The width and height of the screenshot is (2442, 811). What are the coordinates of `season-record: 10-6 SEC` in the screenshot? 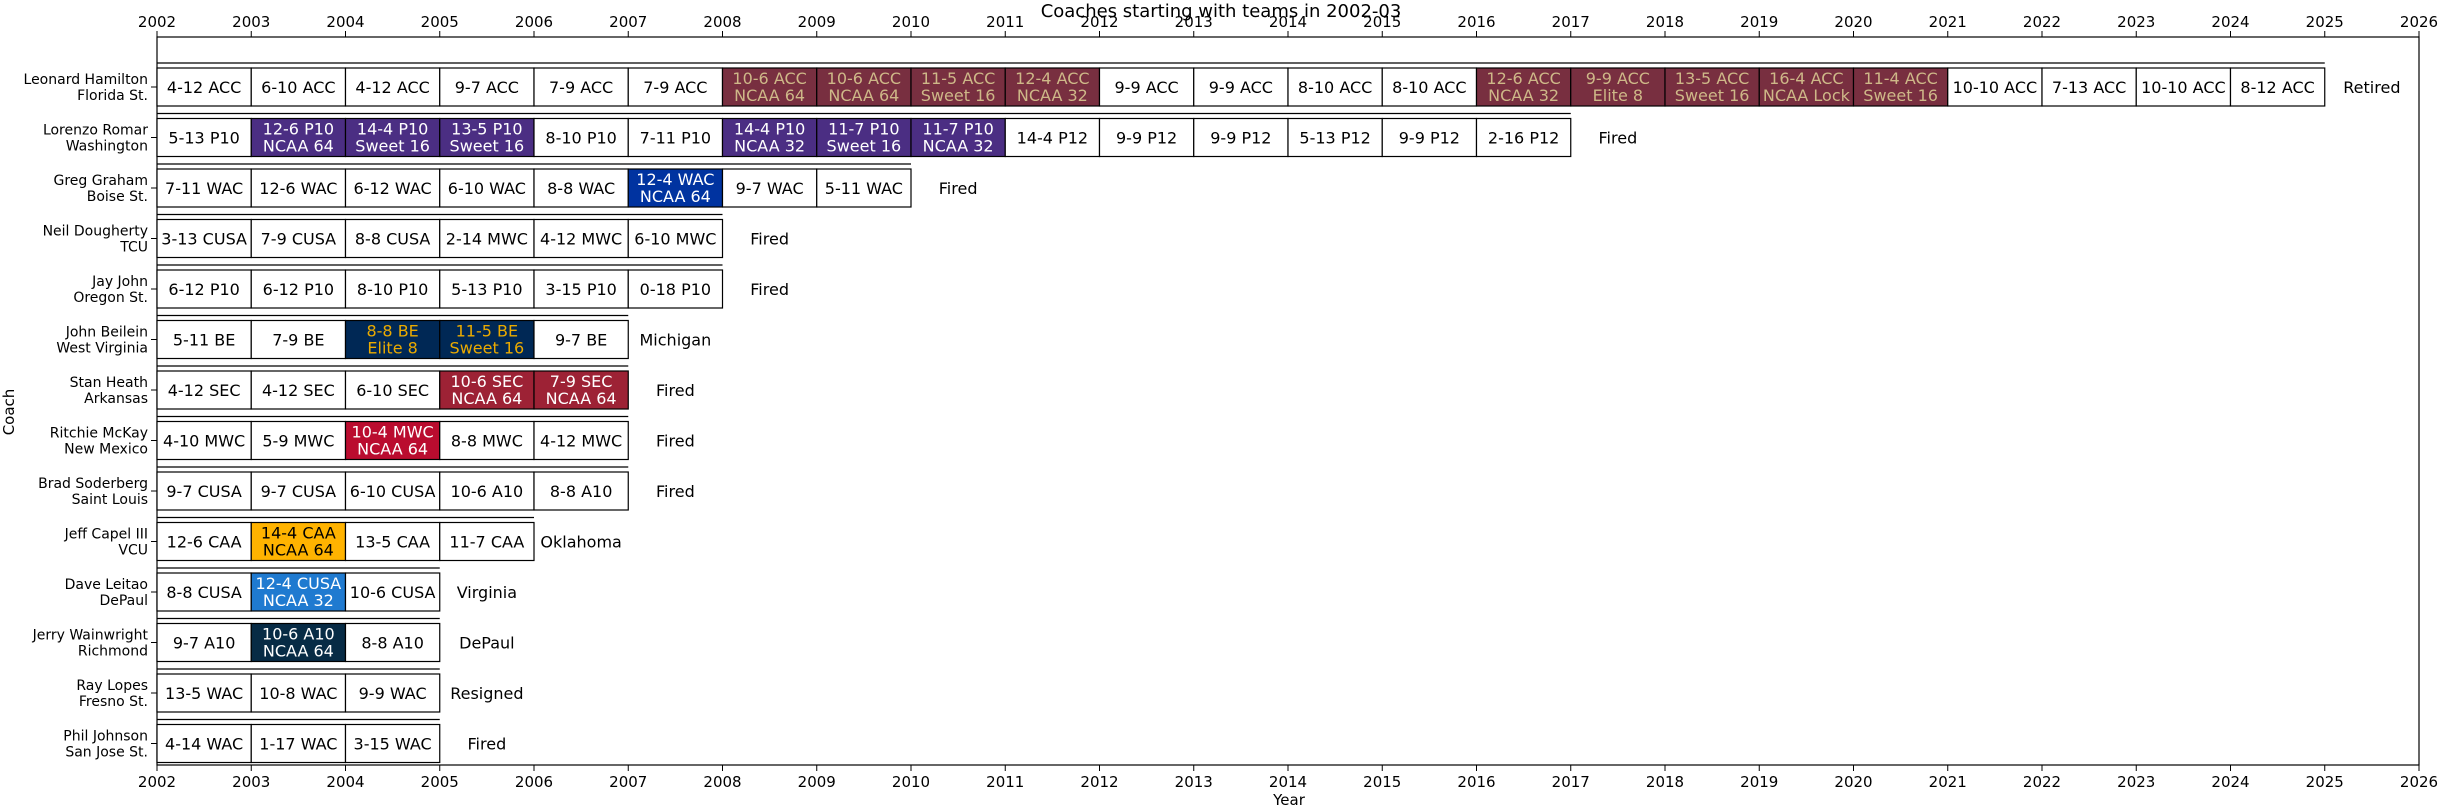 It's located at (486, 381).